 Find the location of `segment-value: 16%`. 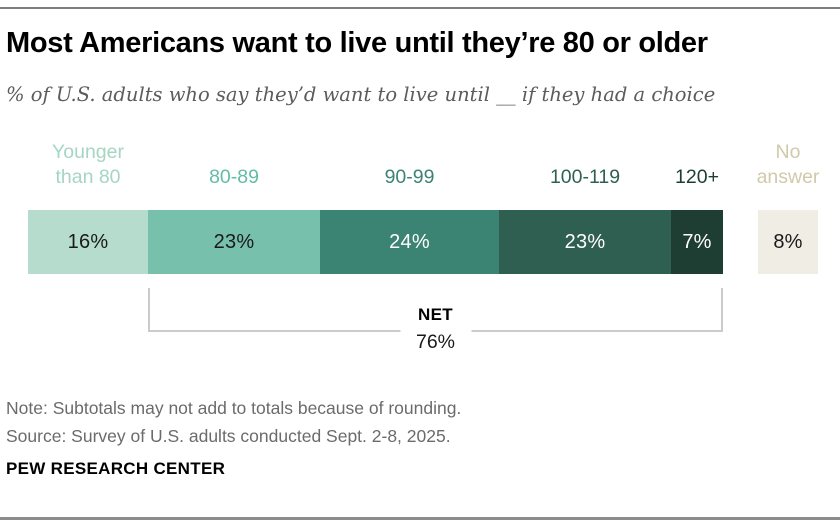

segment-value: 16% is located at coordinates (88, 241).